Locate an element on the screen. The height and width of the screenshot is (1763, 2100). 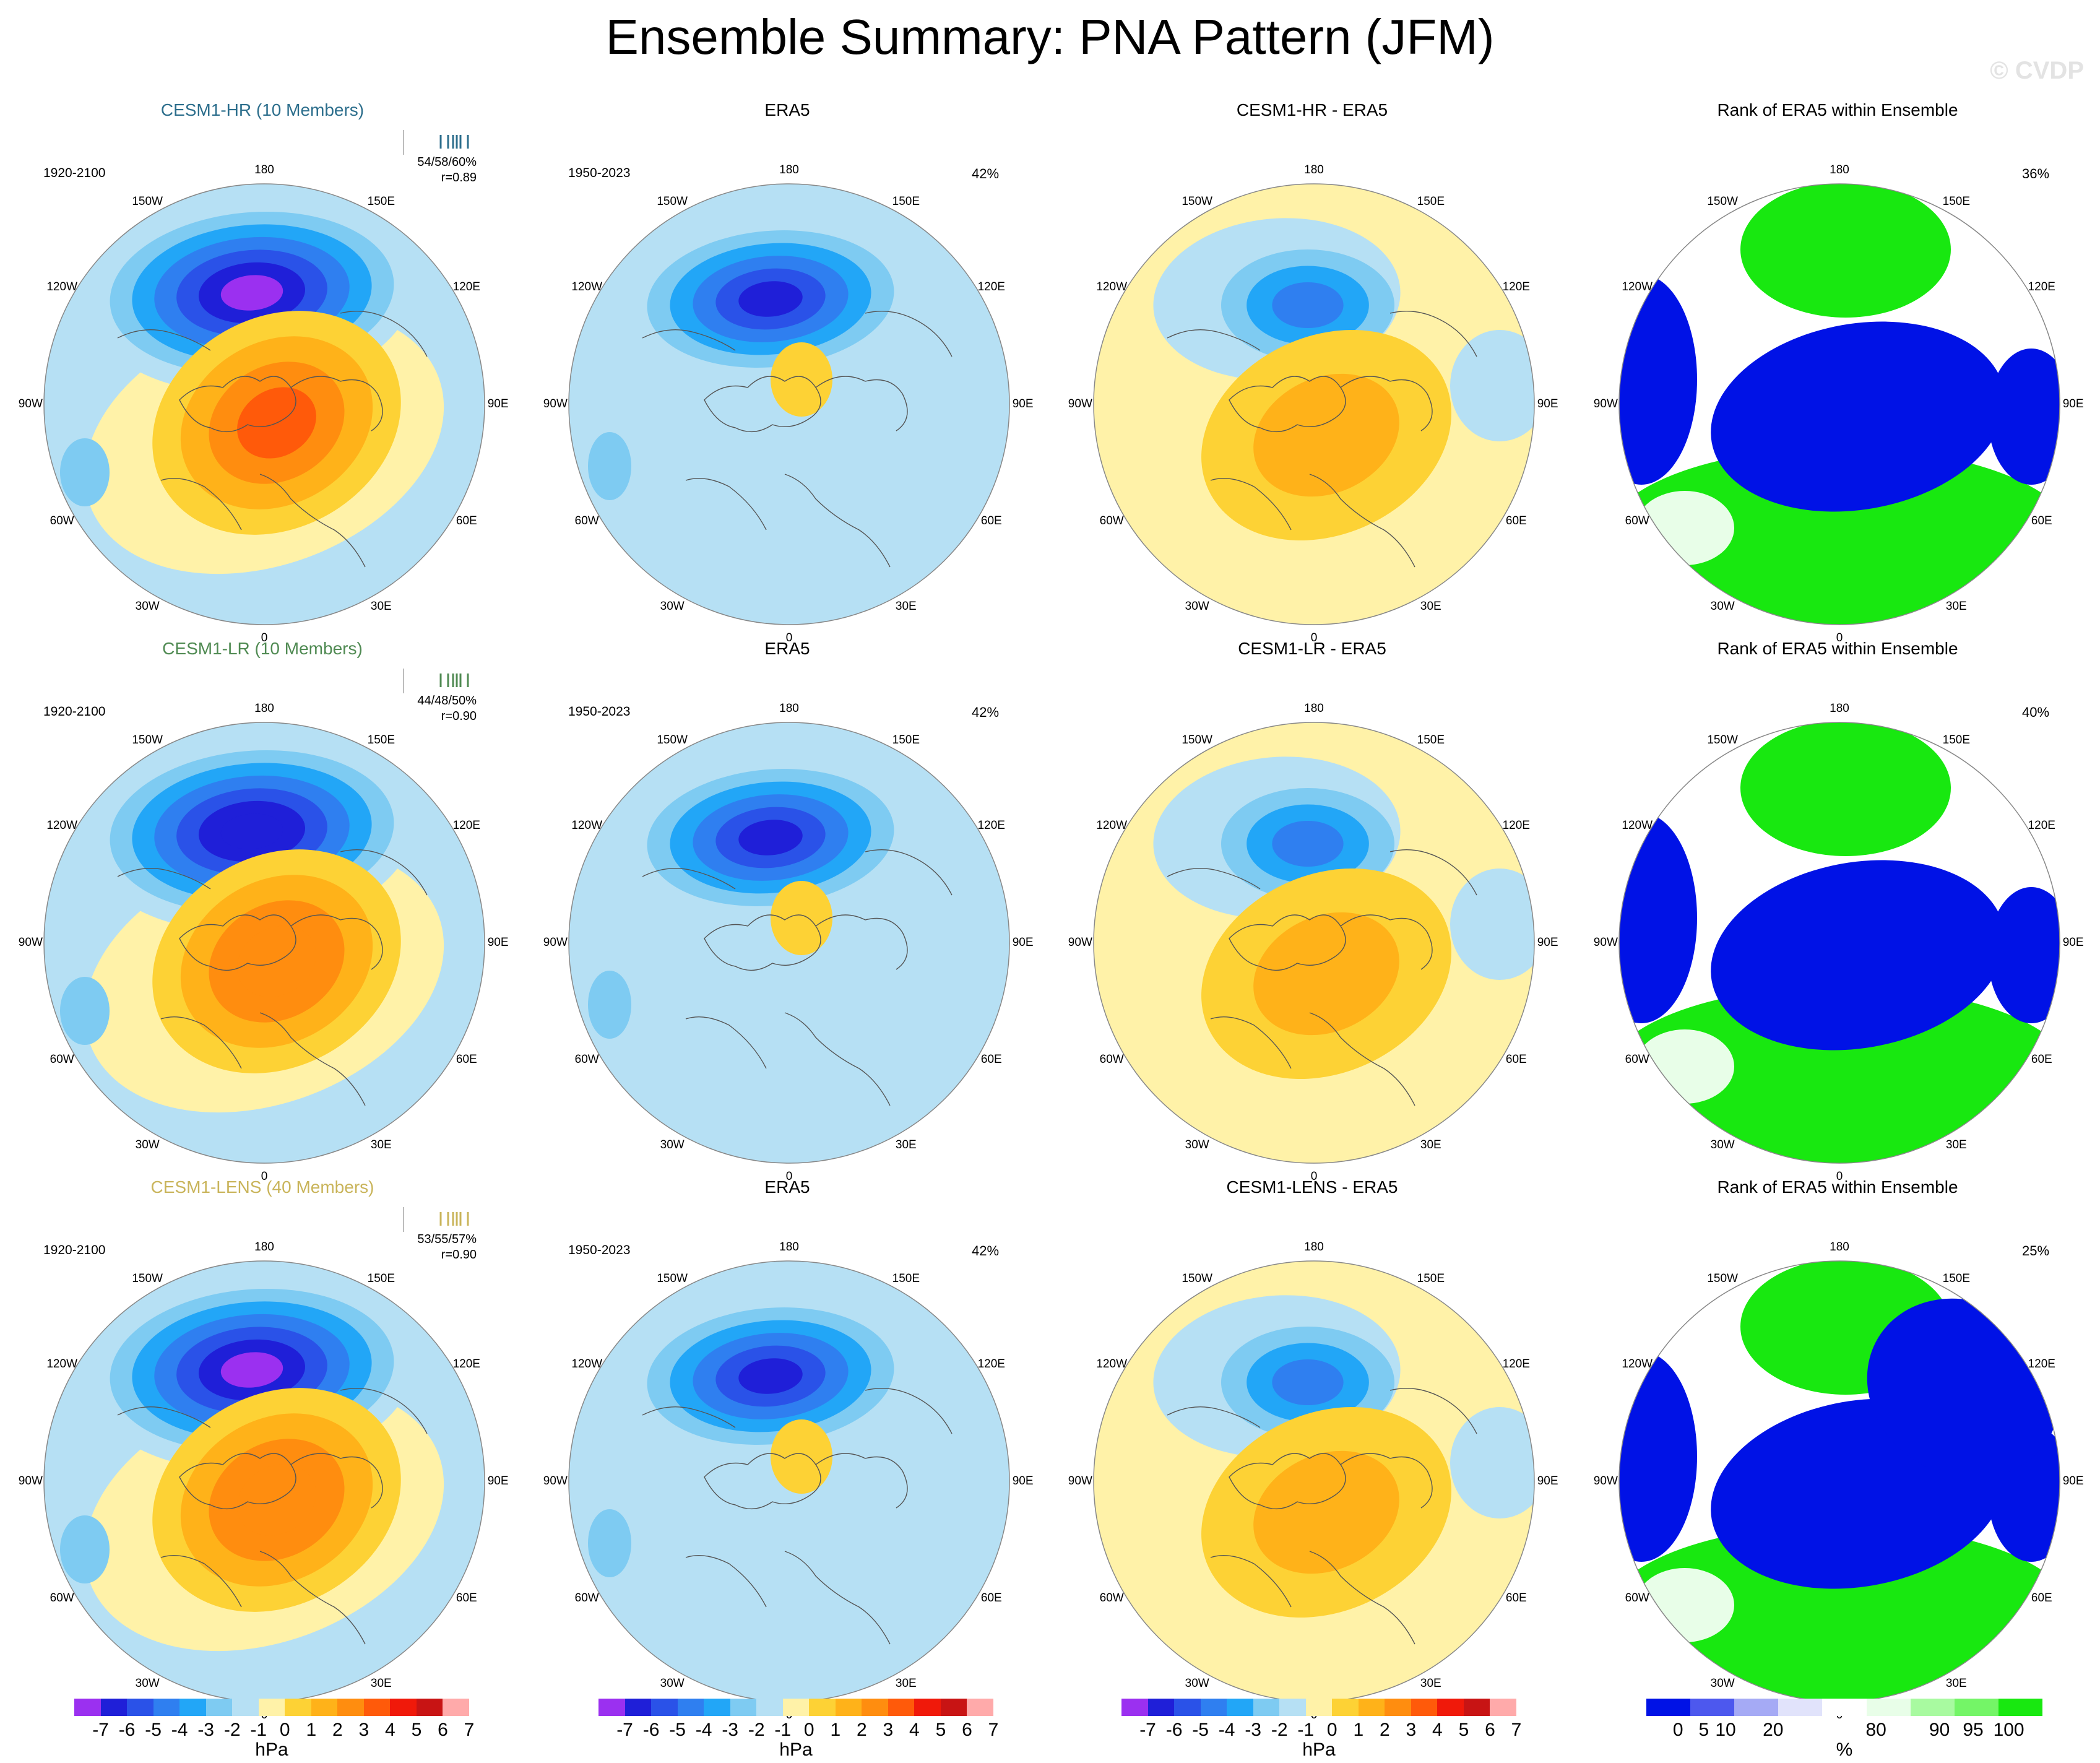
model-map is located at coordinates (264, 404).